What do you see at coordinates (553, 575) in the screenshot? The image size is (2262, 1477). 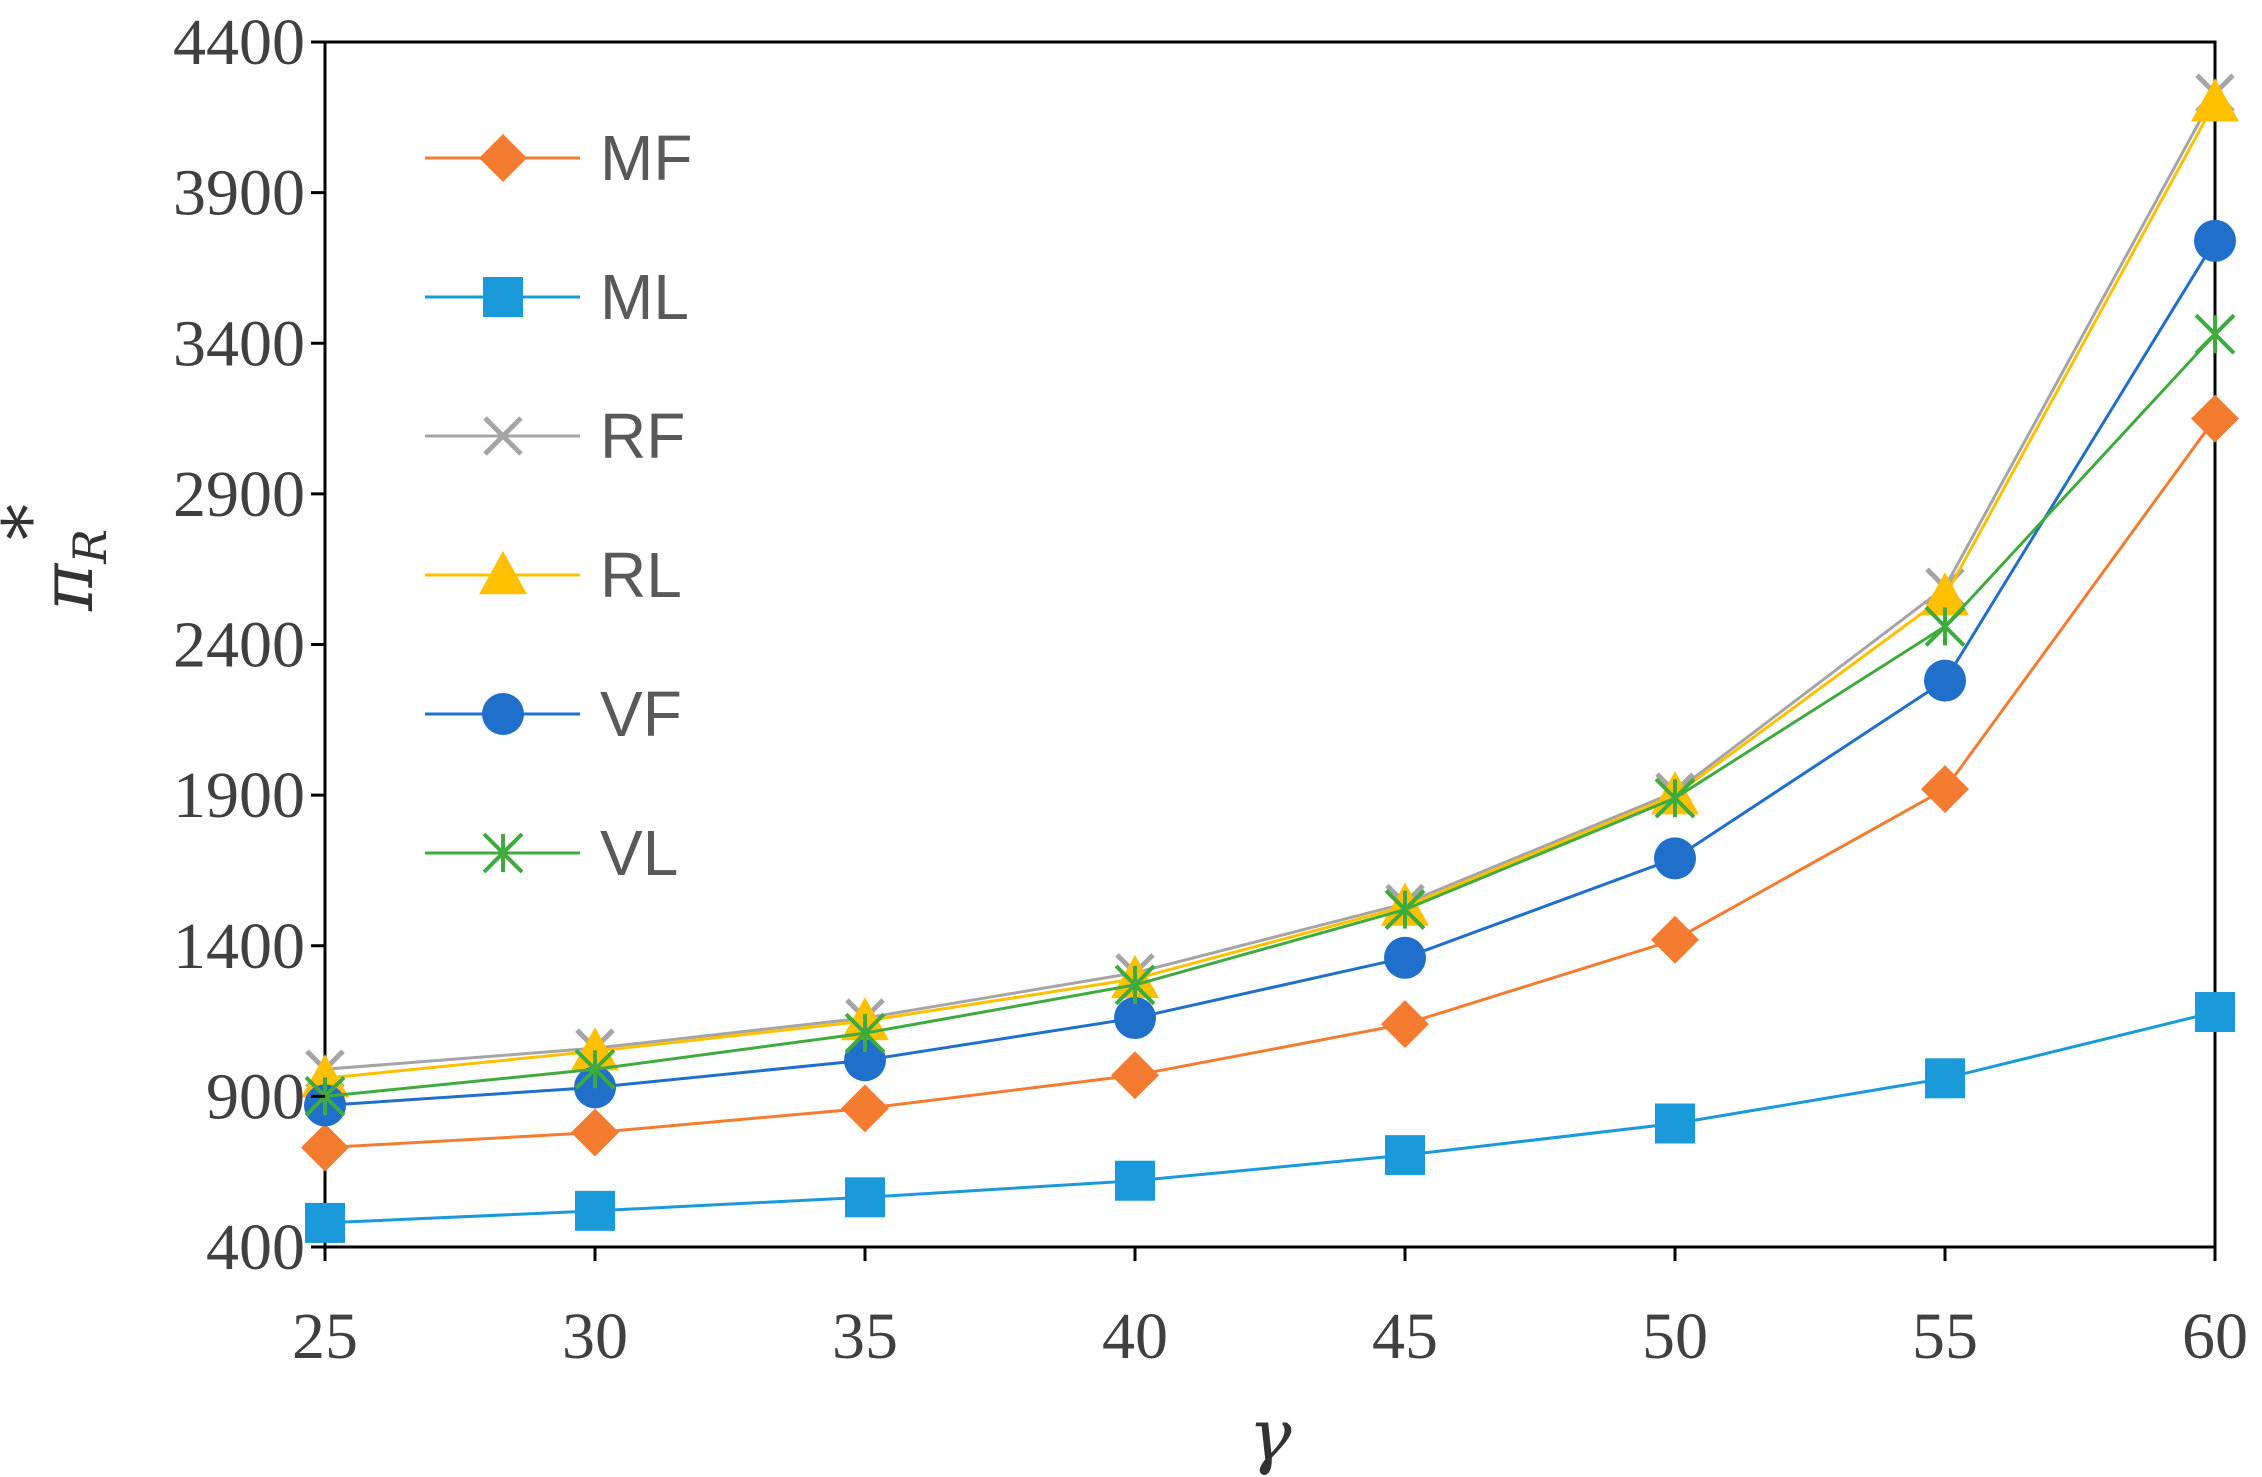 I see `legend-item-rl: RL` at bounding box center [553, 575].